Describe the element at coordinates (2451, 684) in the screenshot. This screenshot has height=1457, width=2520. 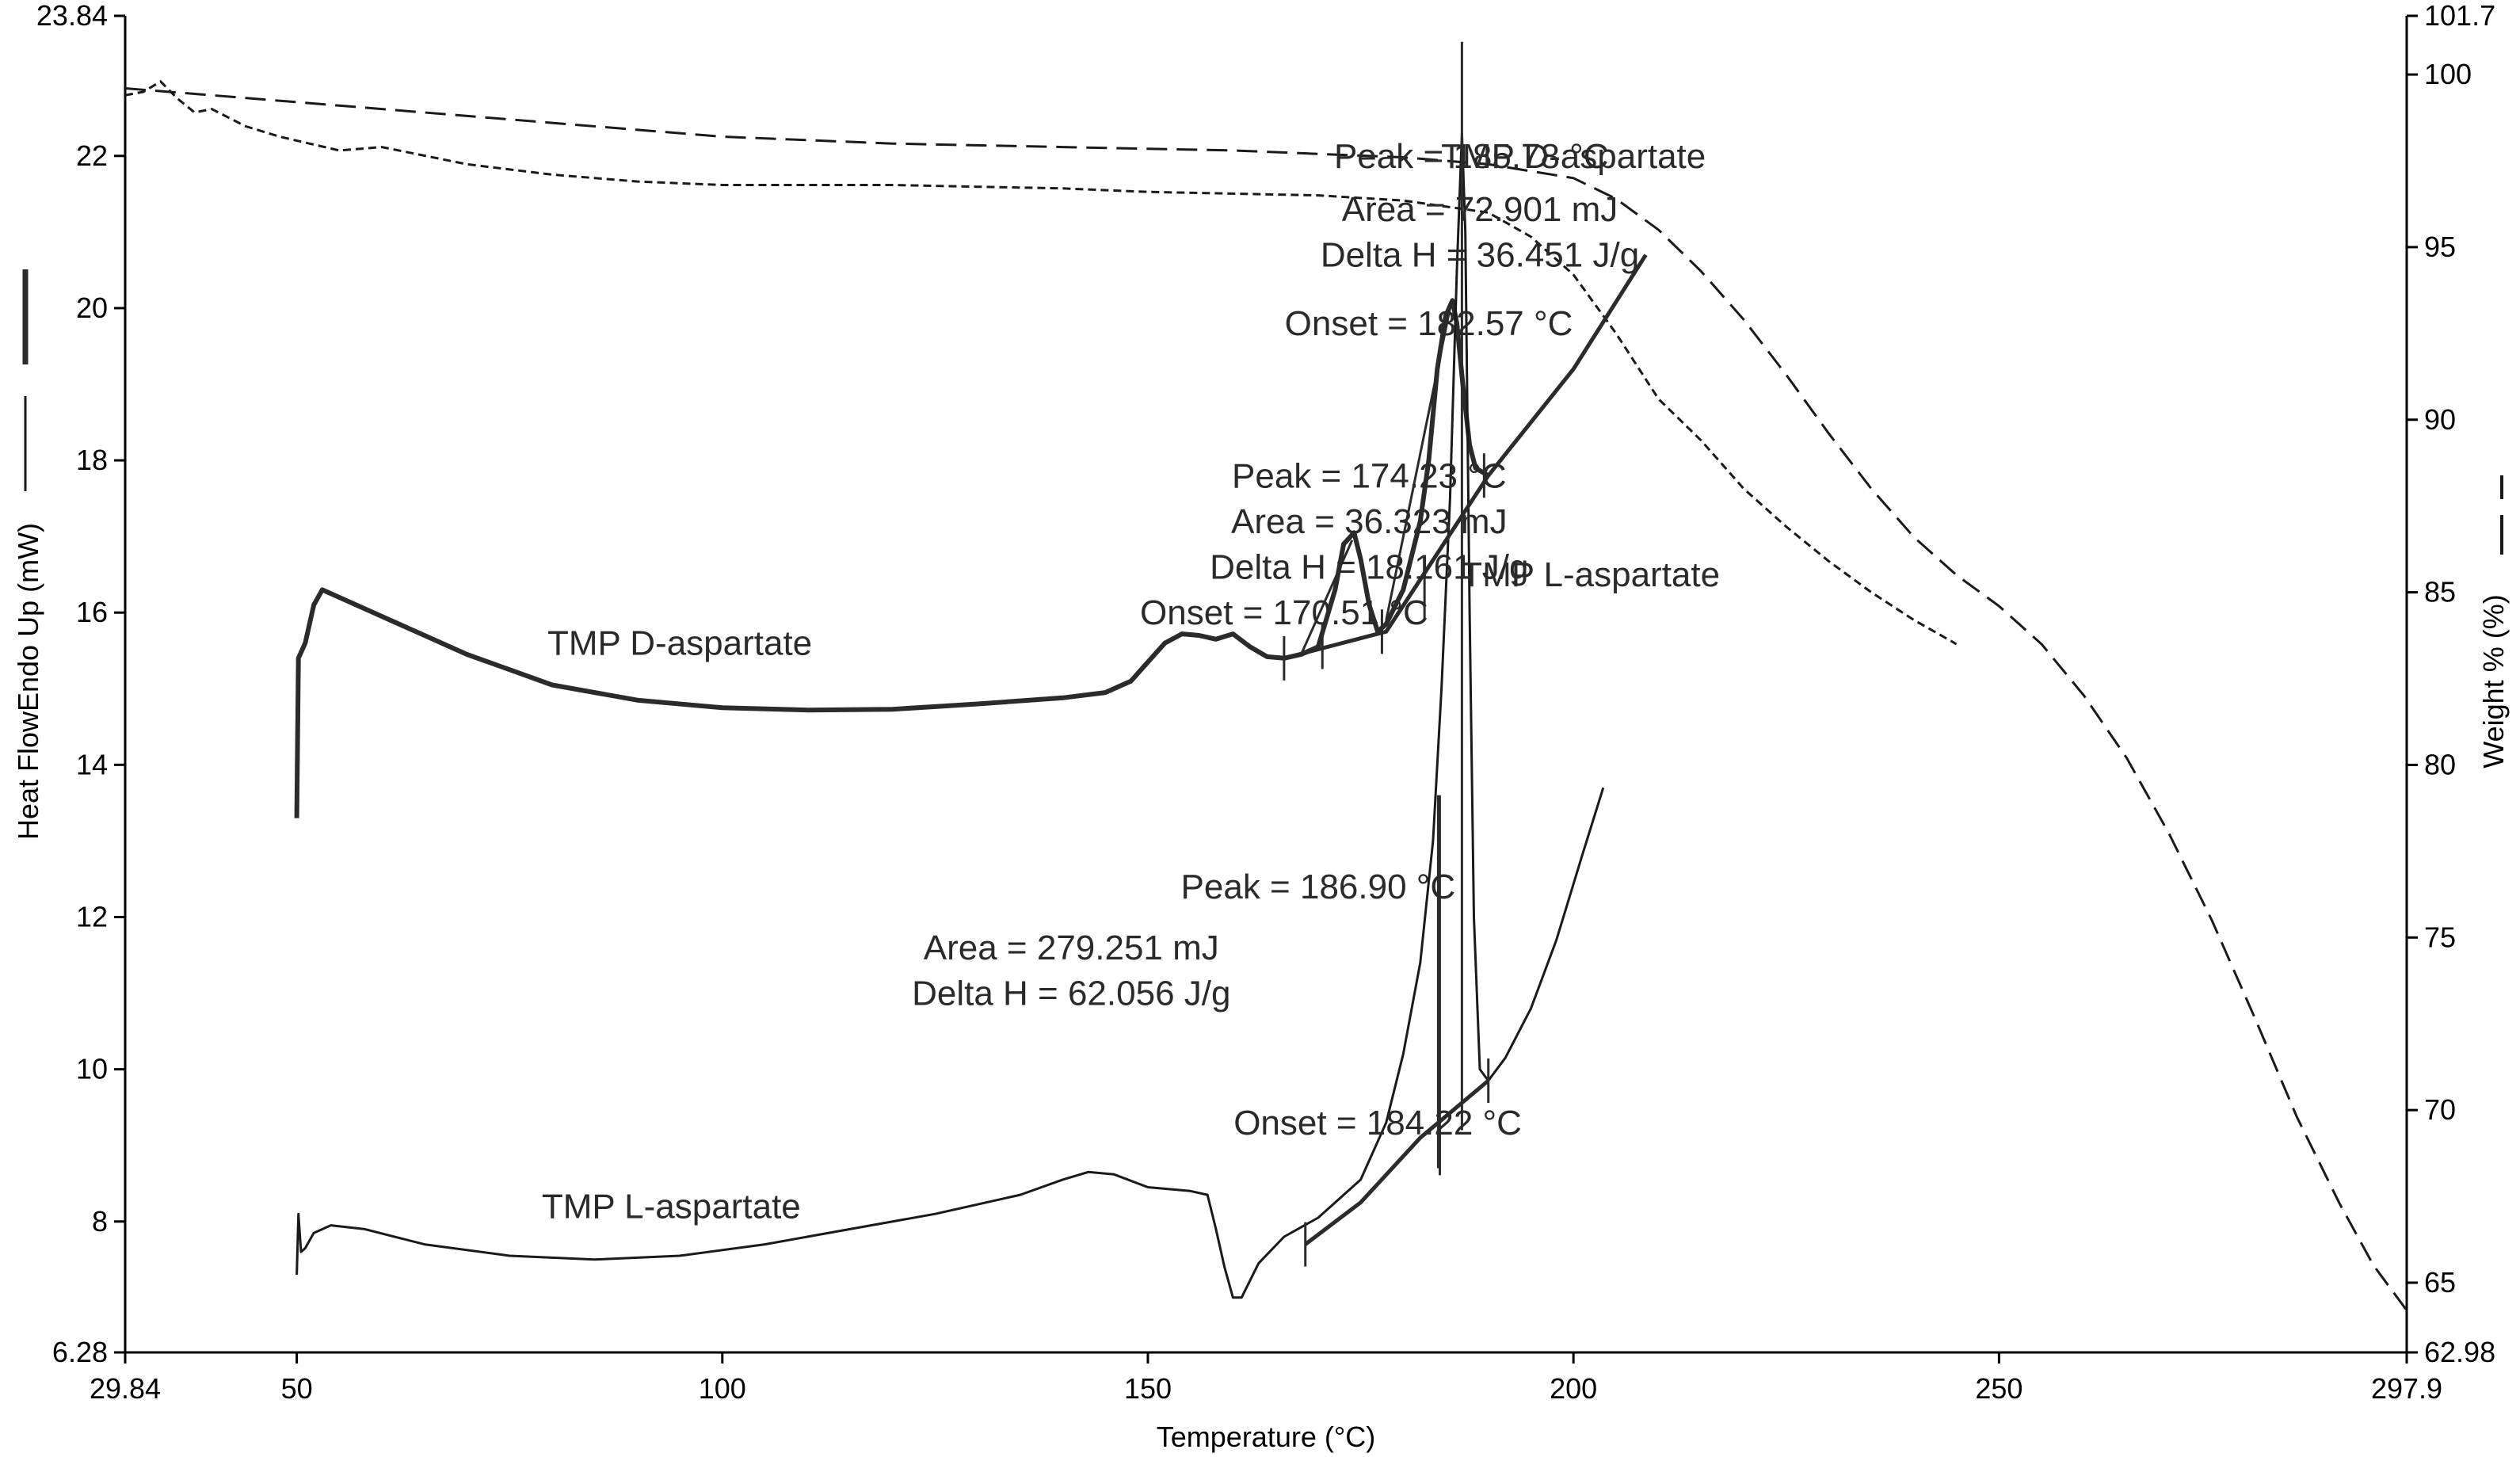
I see `right-y-ticks: 62.98 65 70 75 80 85 90 95 100 101.7` at that location.